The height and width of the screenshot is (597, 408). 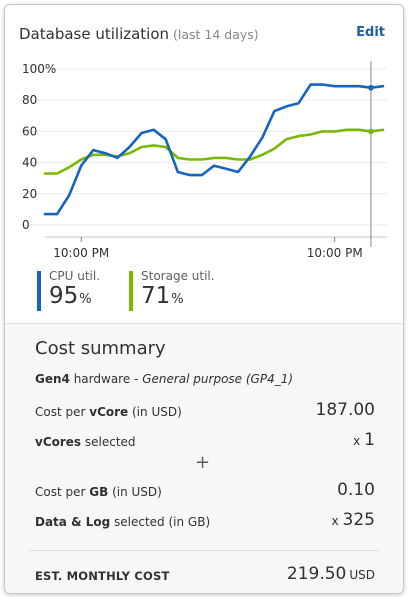 What do you see at coordinates (335, 521) in the screenshot?
I see `data-log-multiplier: x` at bounding box center [335, 521].